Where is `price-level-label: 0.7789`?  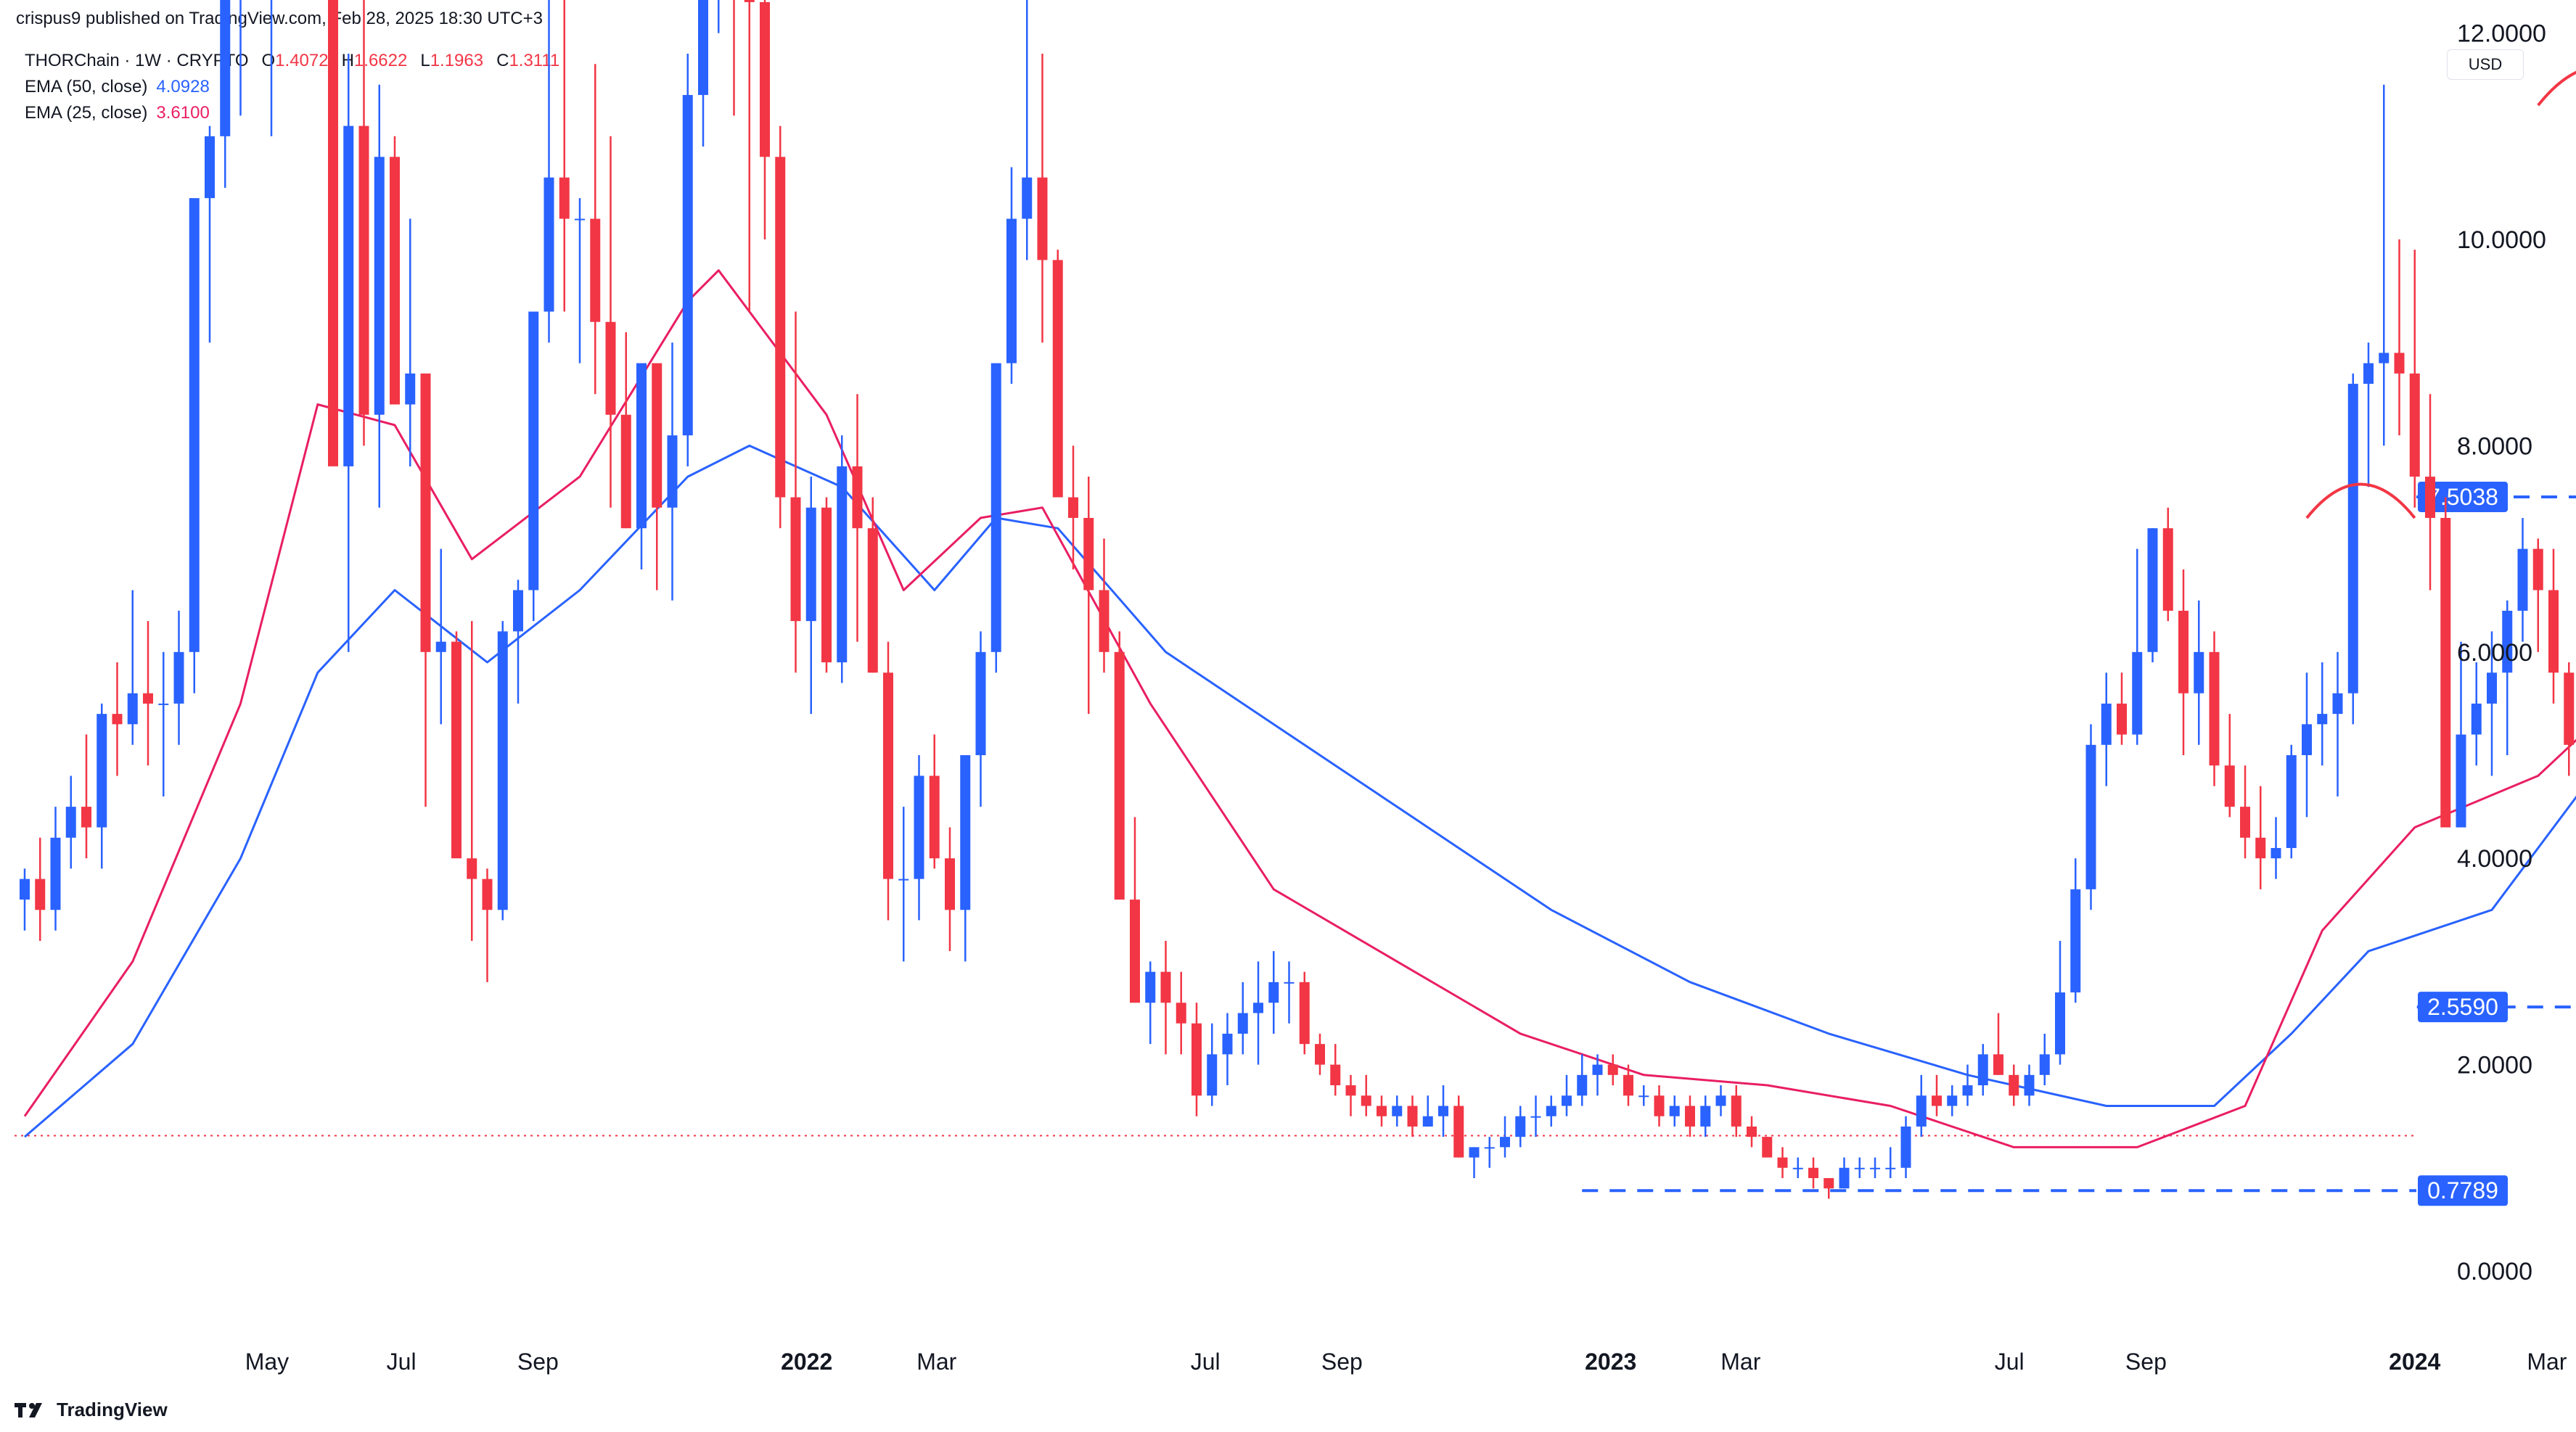 price-level-label: 0.7789 is located at coordinates (2462, 1190).